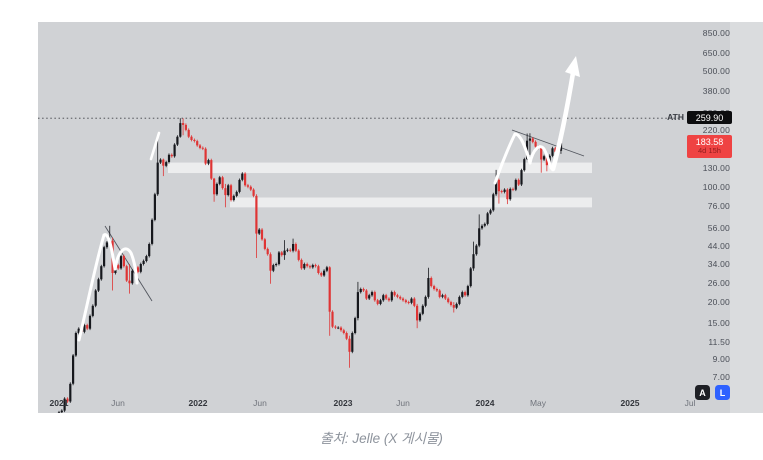 This screenshot has width=763, height=460. I want to click on log-scale-button: L, so click(722, 392).